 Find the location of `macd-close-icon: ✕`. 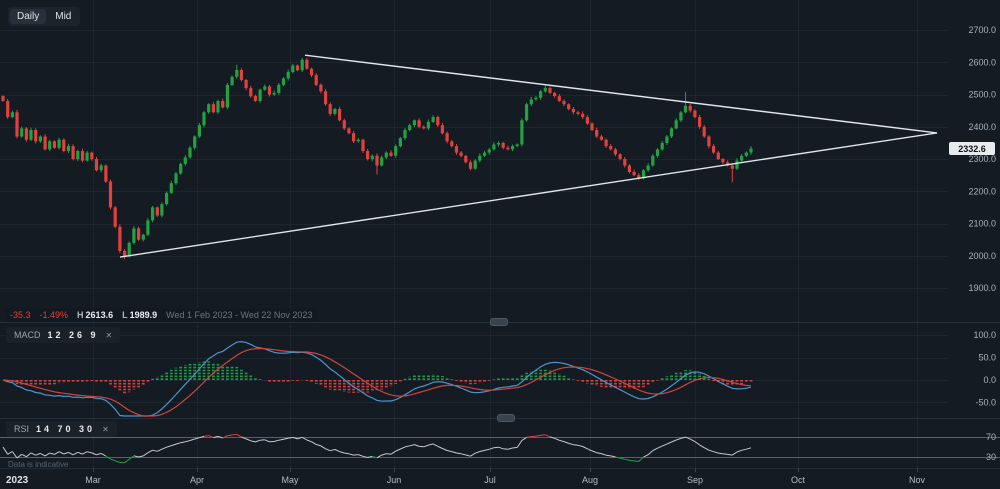

macd-close-icon: ✕ is located at coordinates (109, 335).